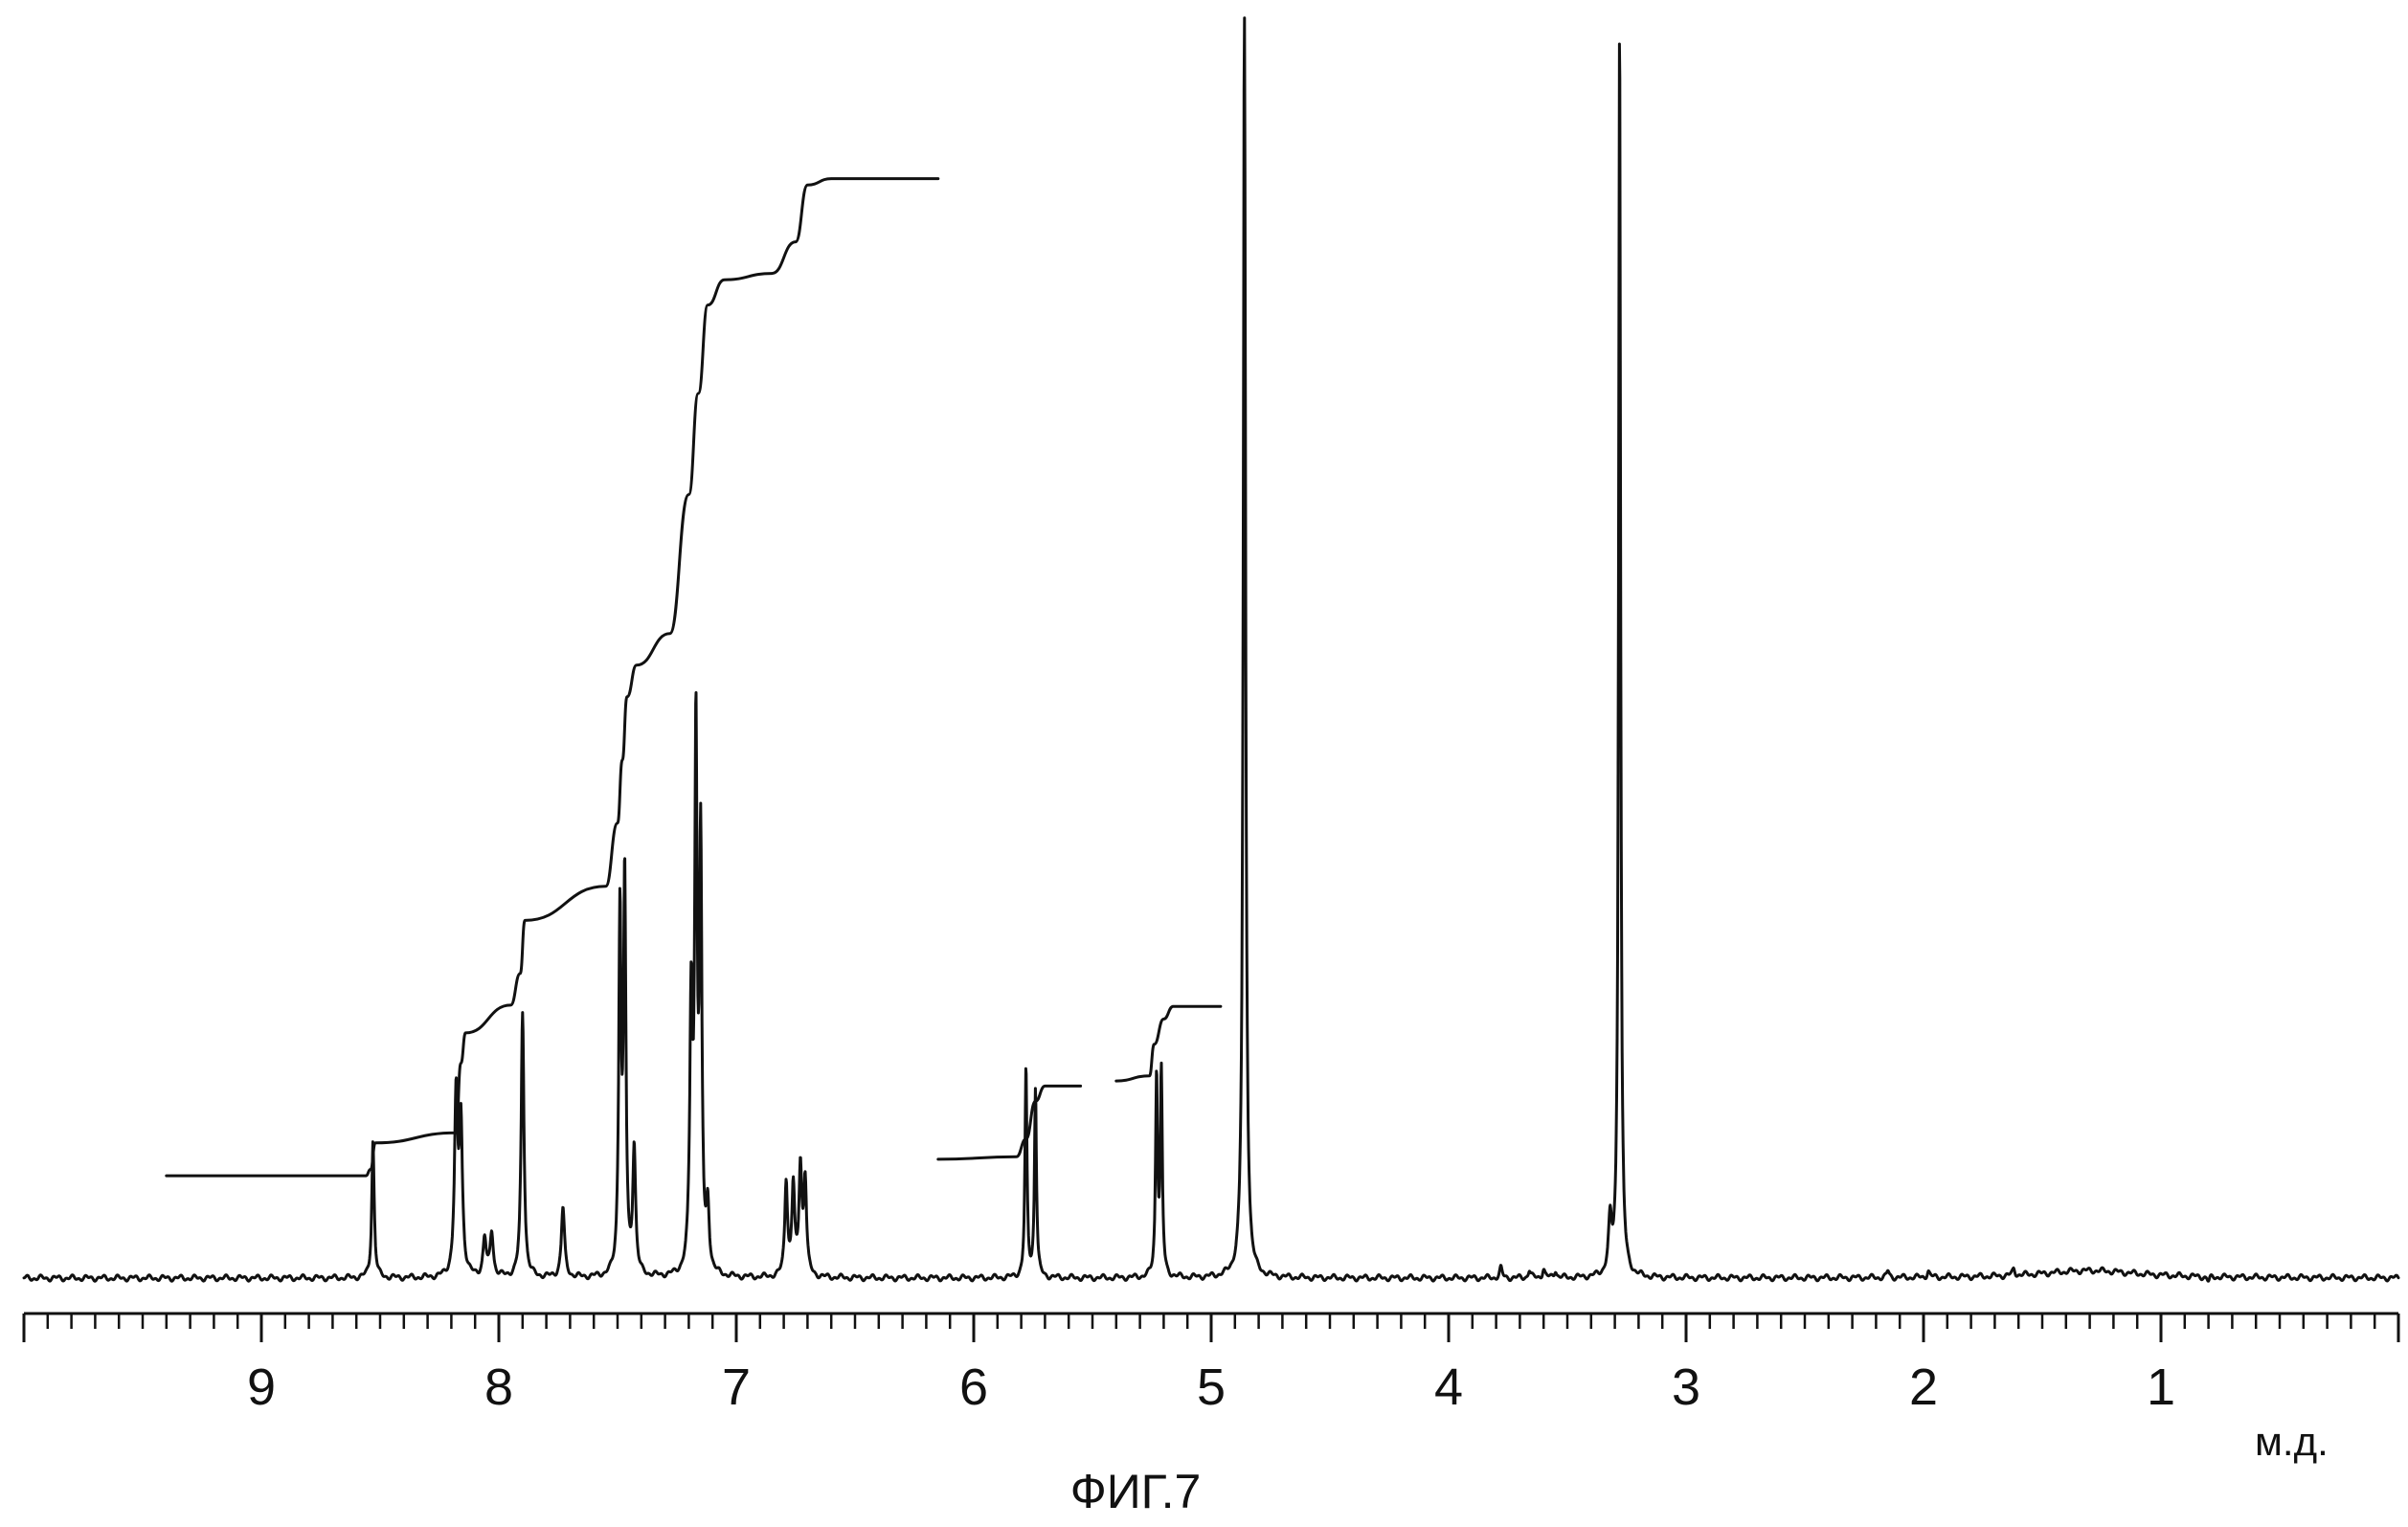 This screenshot has height=1527, width=2408. What do you see at coordinates (974, 1387) in the screenshot?
I see `x-tick-label: 6` at bounding box center [974, 1387].